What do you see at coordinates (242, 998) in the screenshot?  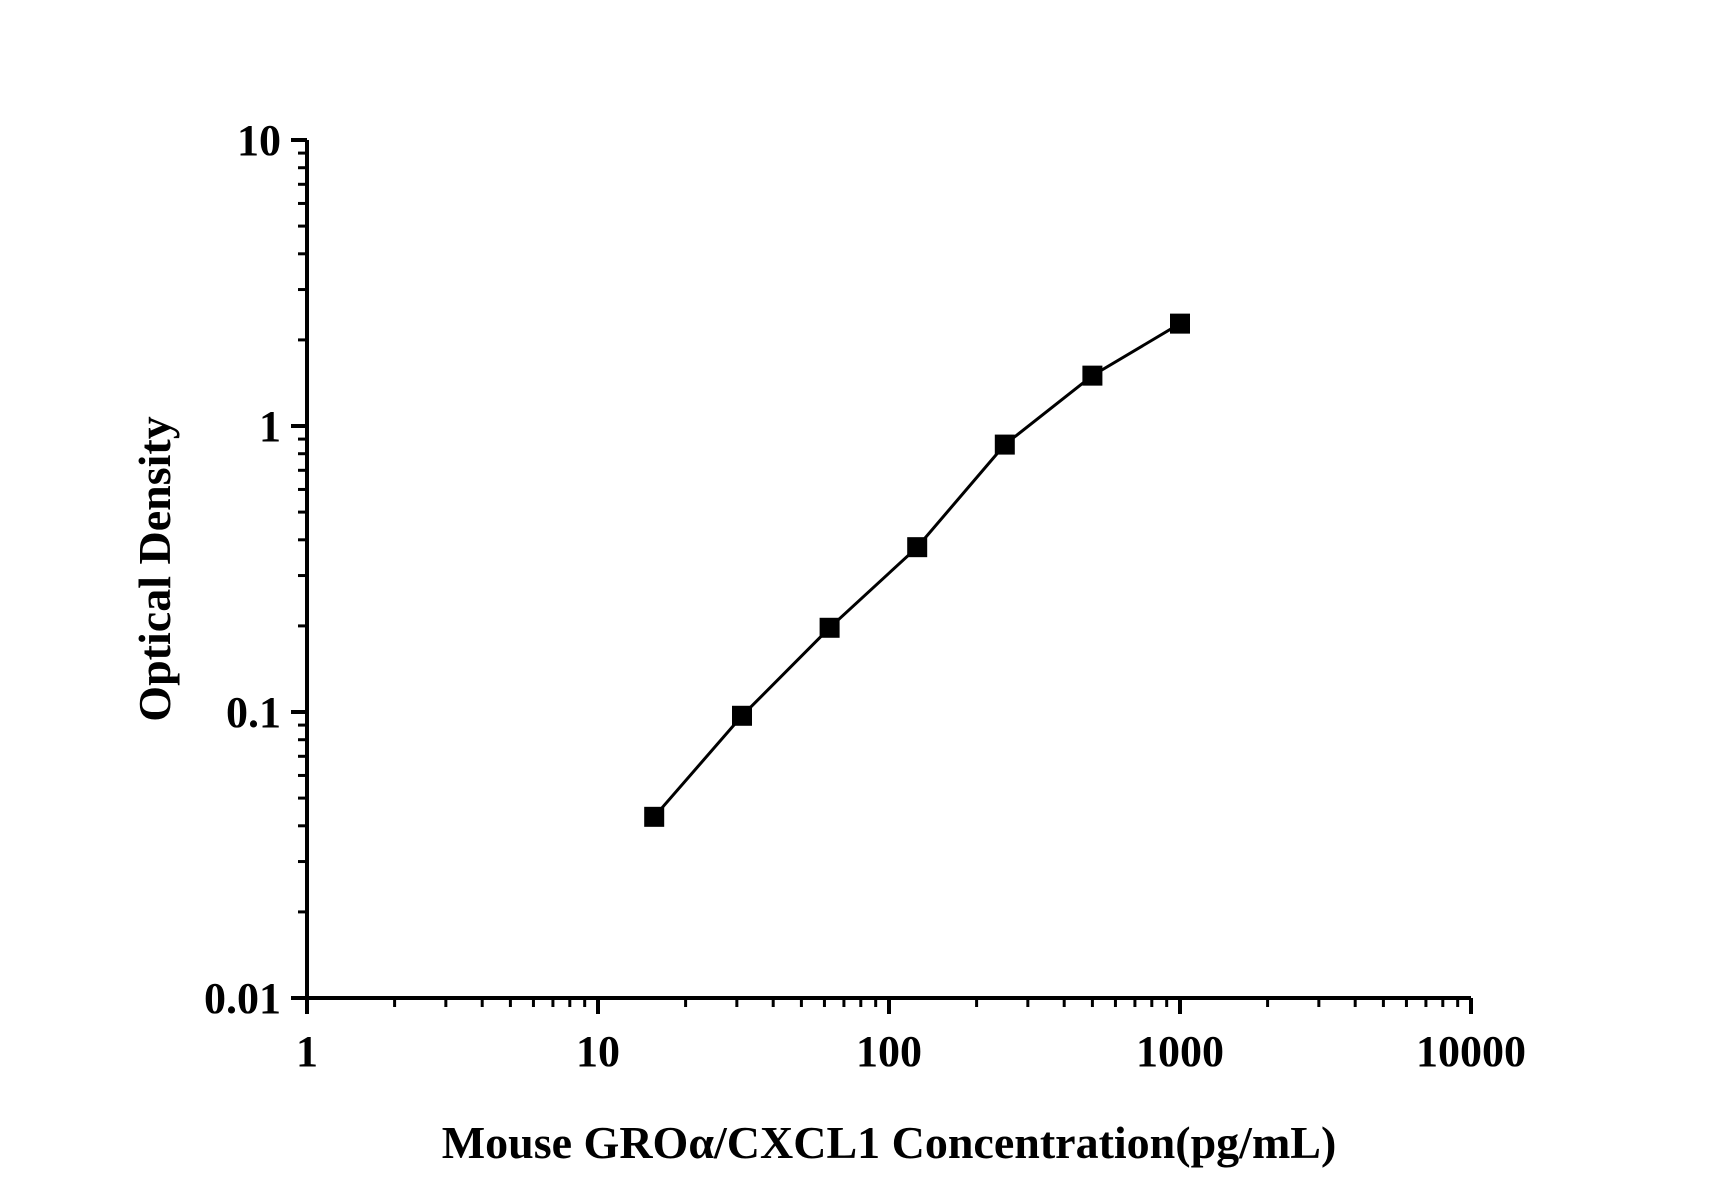 I see `y-tick-label: 0.01` at bounding box center [242, 998].